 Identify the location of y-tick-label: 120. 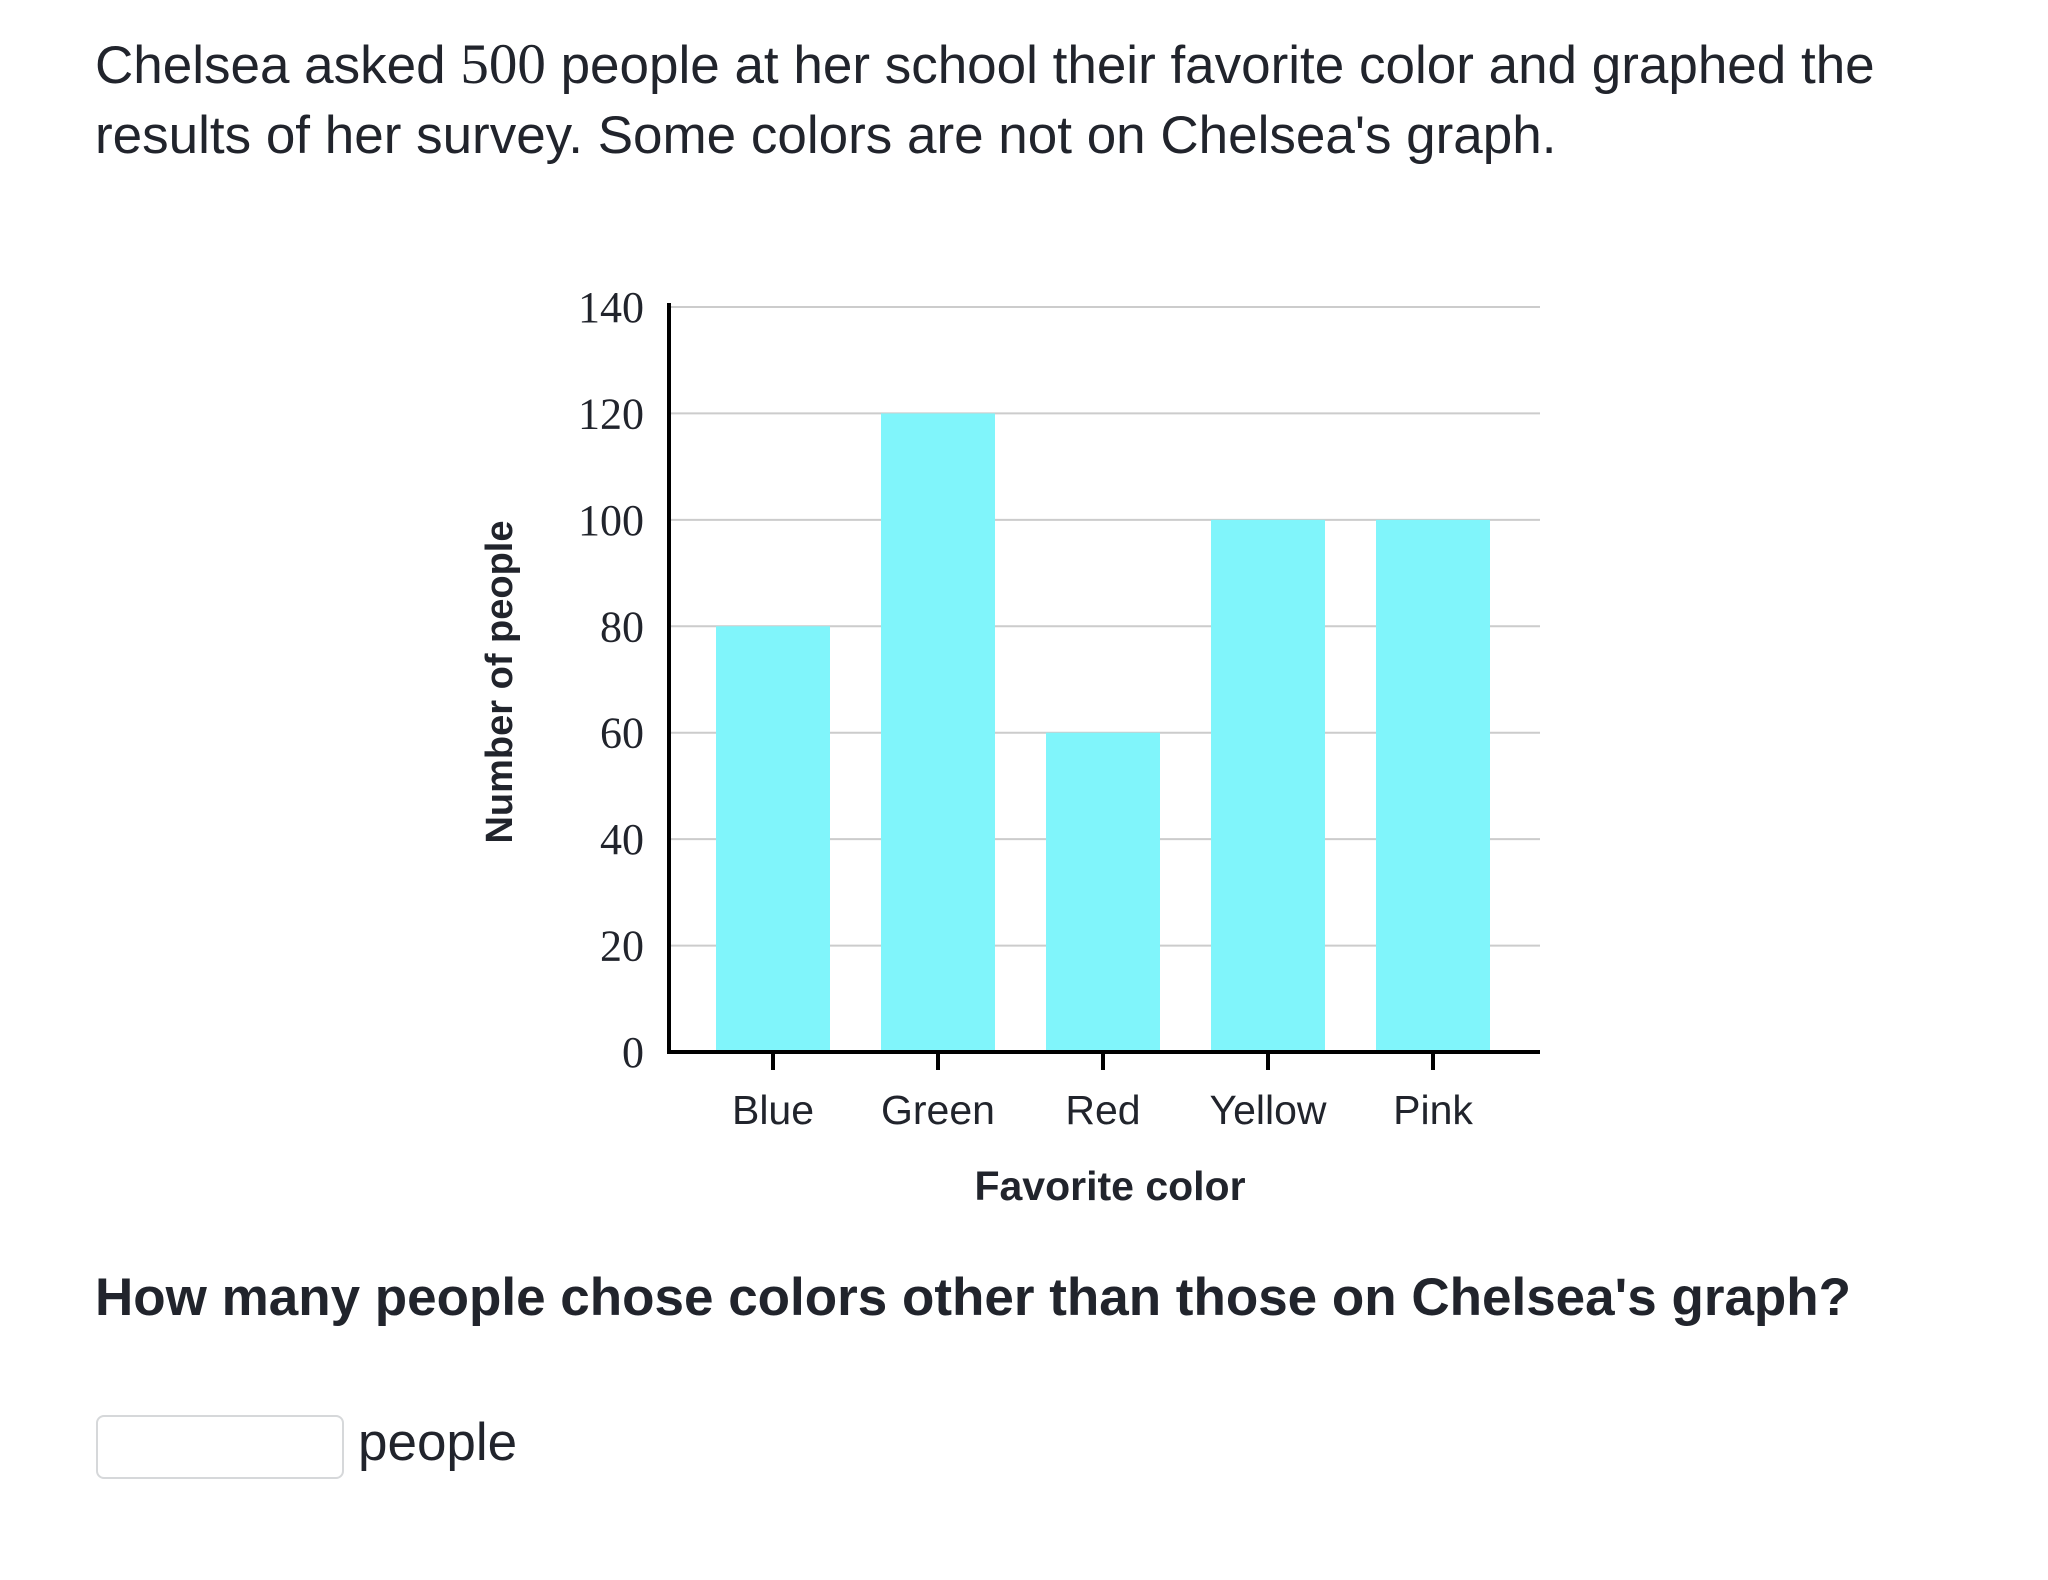
(611, 413).